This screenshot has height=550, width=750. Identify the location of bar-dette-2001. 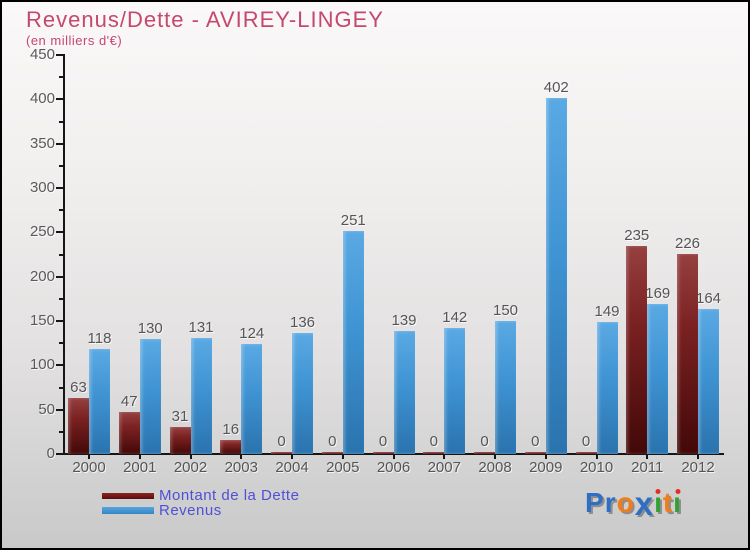
(129, 433).